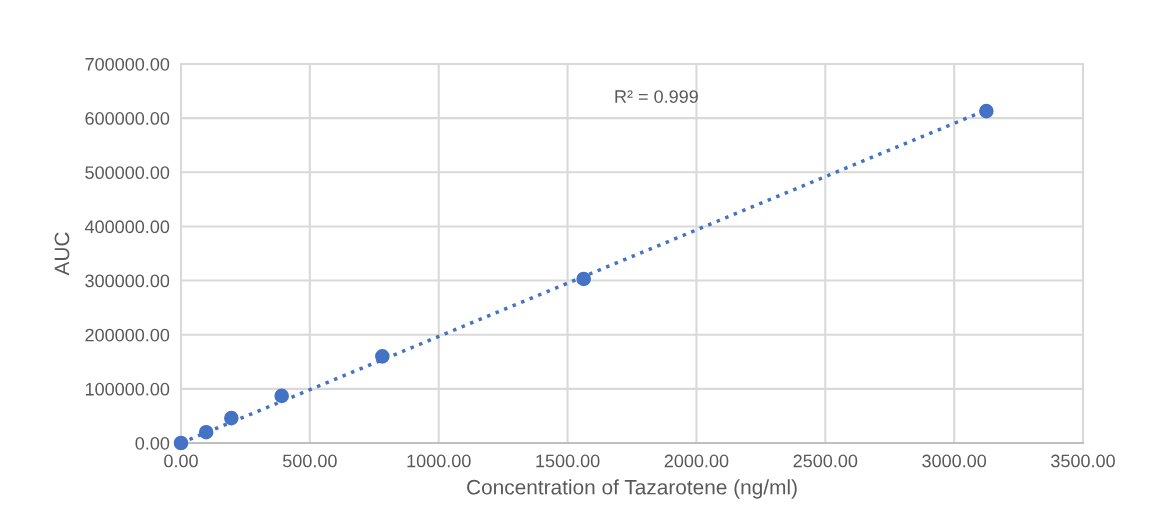 Image resolution: width=1157 pixels, height=522 pixels. Describe the element at coordinates (696, 461) in the screenshot. I see `x-tick-label: 2000.00` at that location.